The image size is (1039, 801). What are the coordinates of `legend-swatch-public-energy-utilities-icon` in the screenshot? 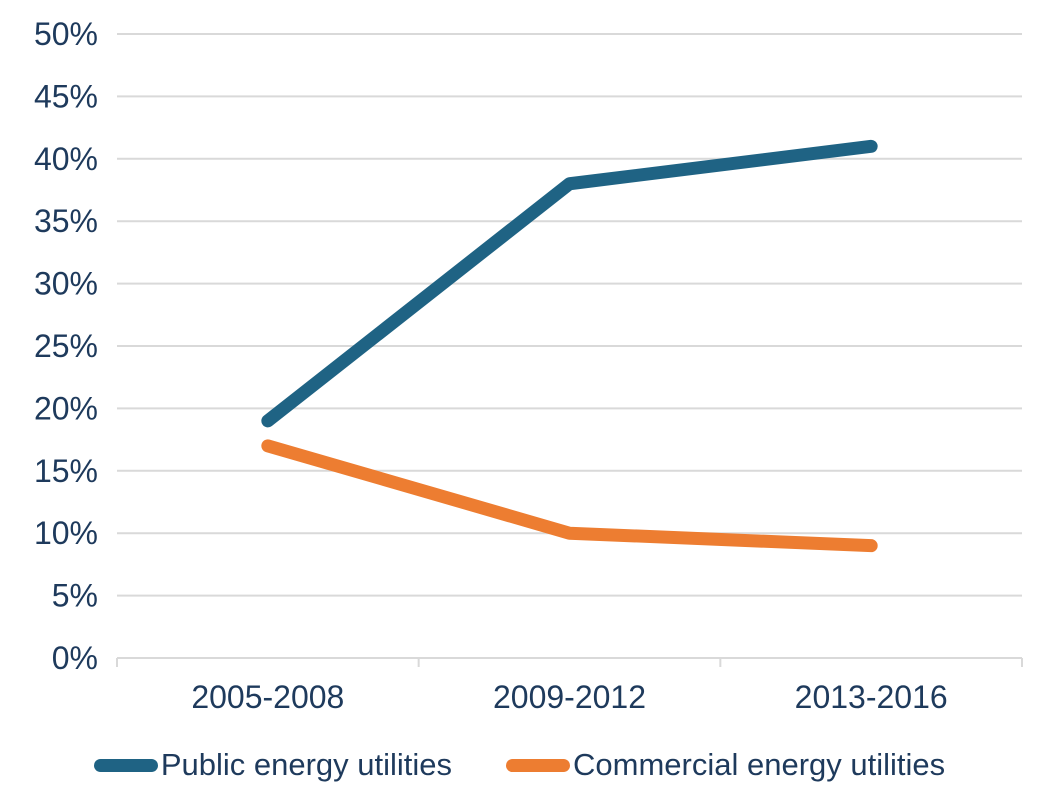 It's located at (125, 765).